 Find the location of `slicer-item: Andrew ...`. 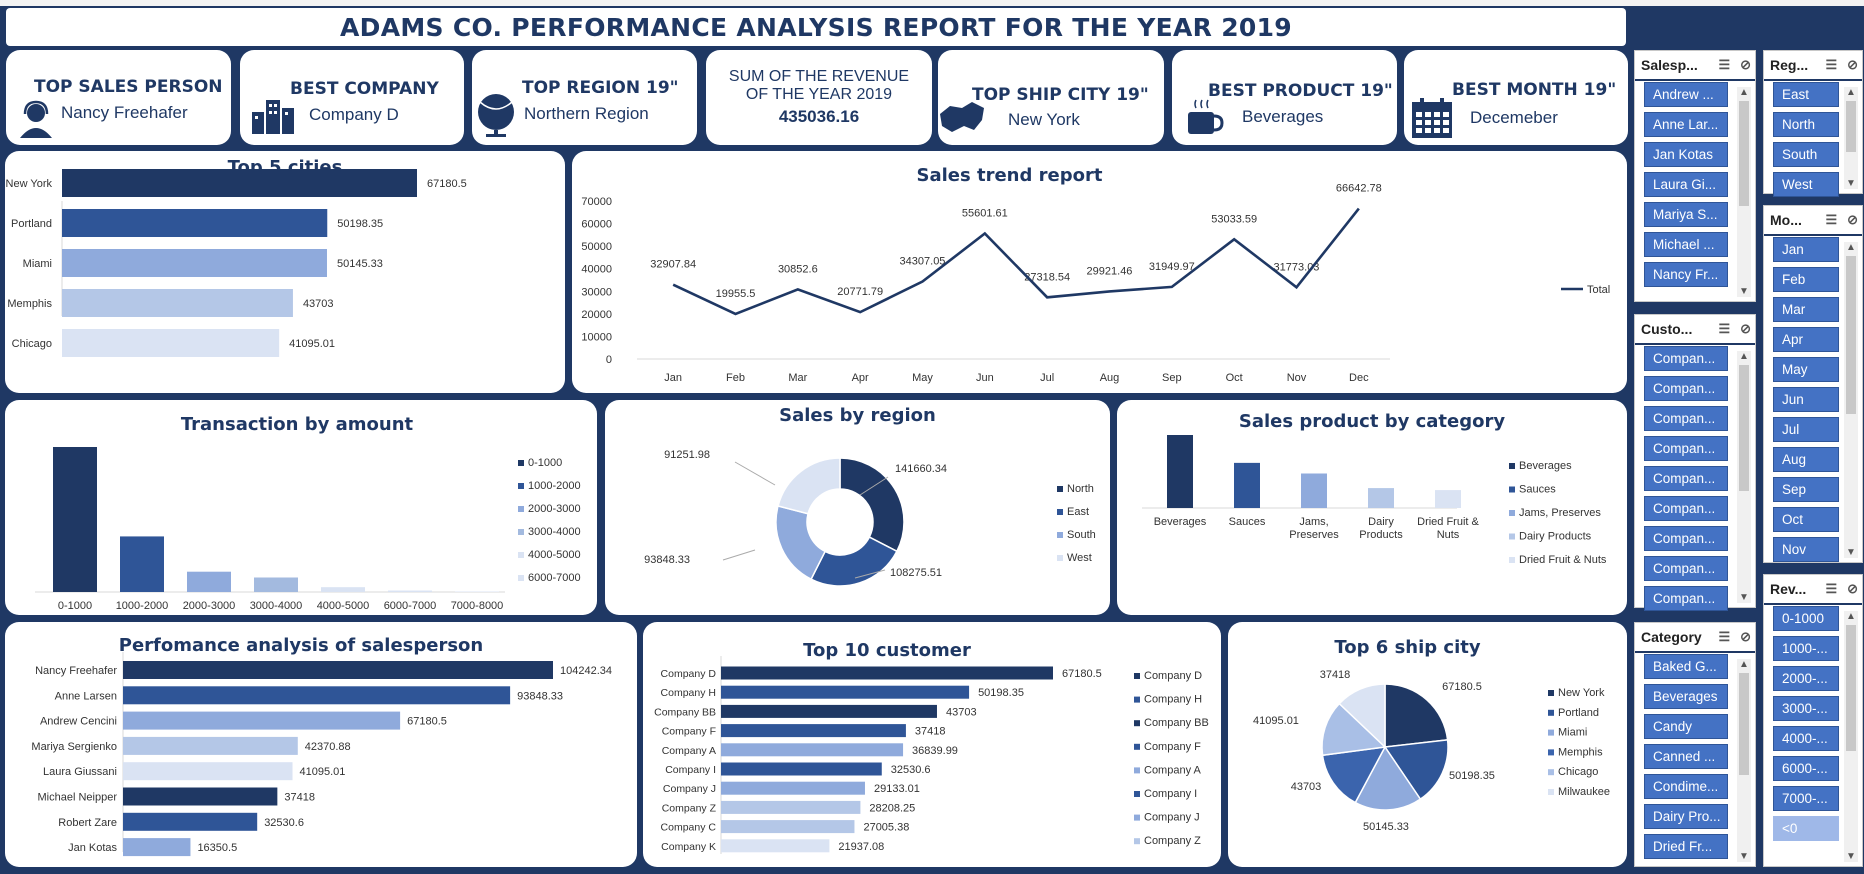

slicer-item: Andrew ... is located at coordinates (1686, 94).